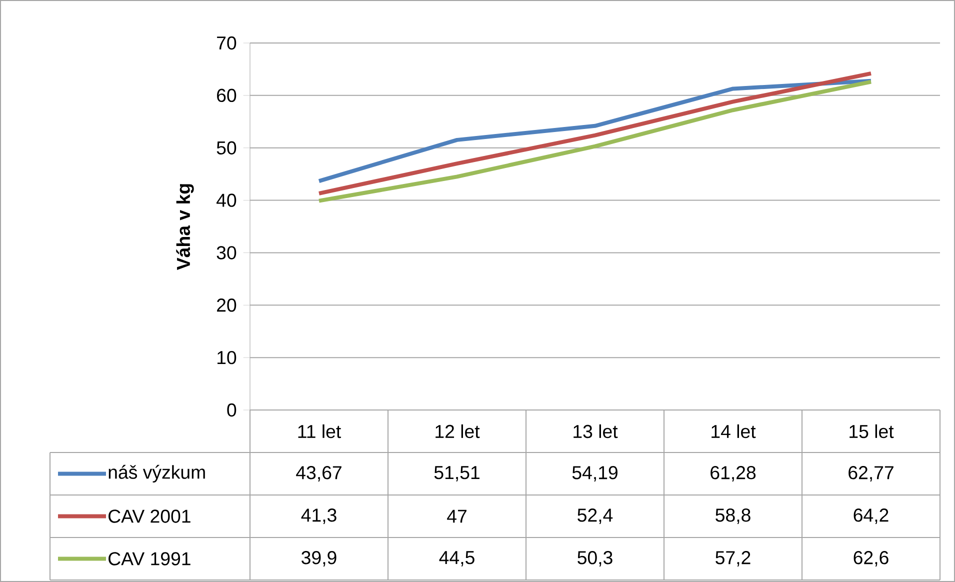 This screenshot has width=955, height=582. I want to click on x-tick-label: 14 let, so click(734, 431).